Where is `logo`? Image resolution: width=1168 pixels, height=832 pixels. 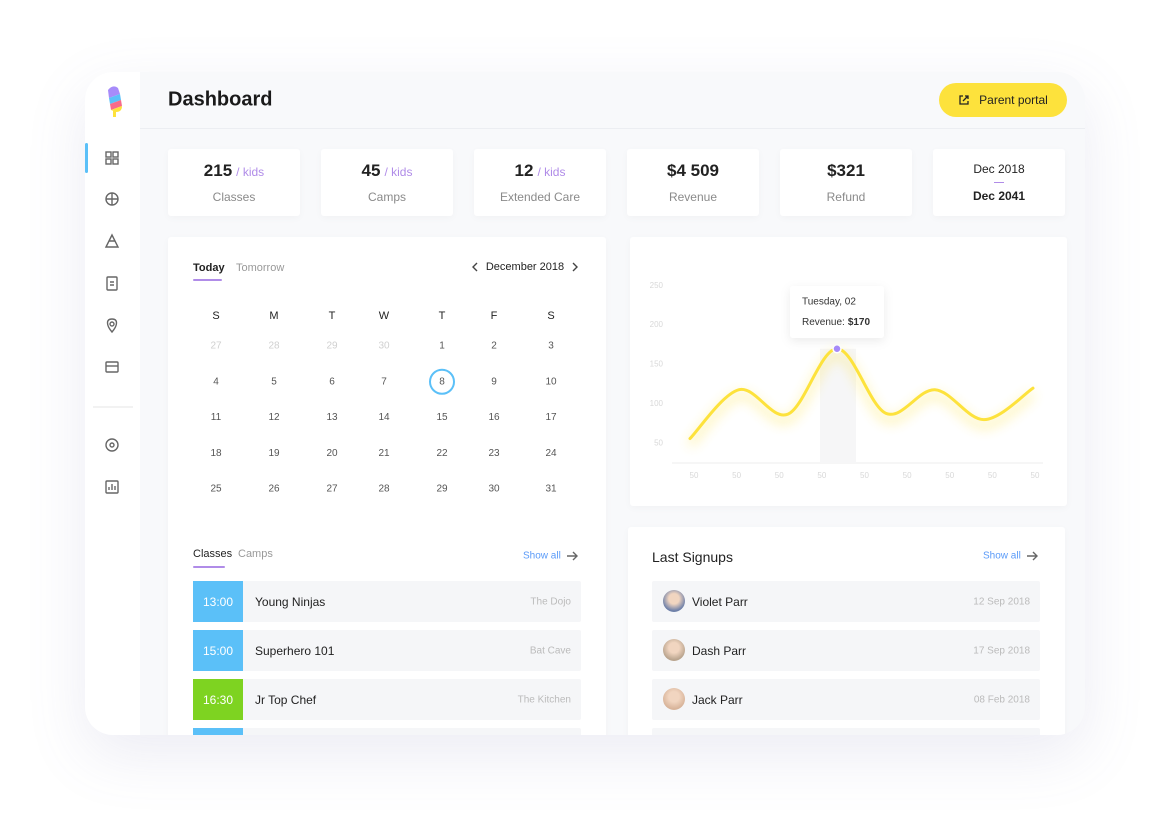 logo is located at coordinates (115, 101).